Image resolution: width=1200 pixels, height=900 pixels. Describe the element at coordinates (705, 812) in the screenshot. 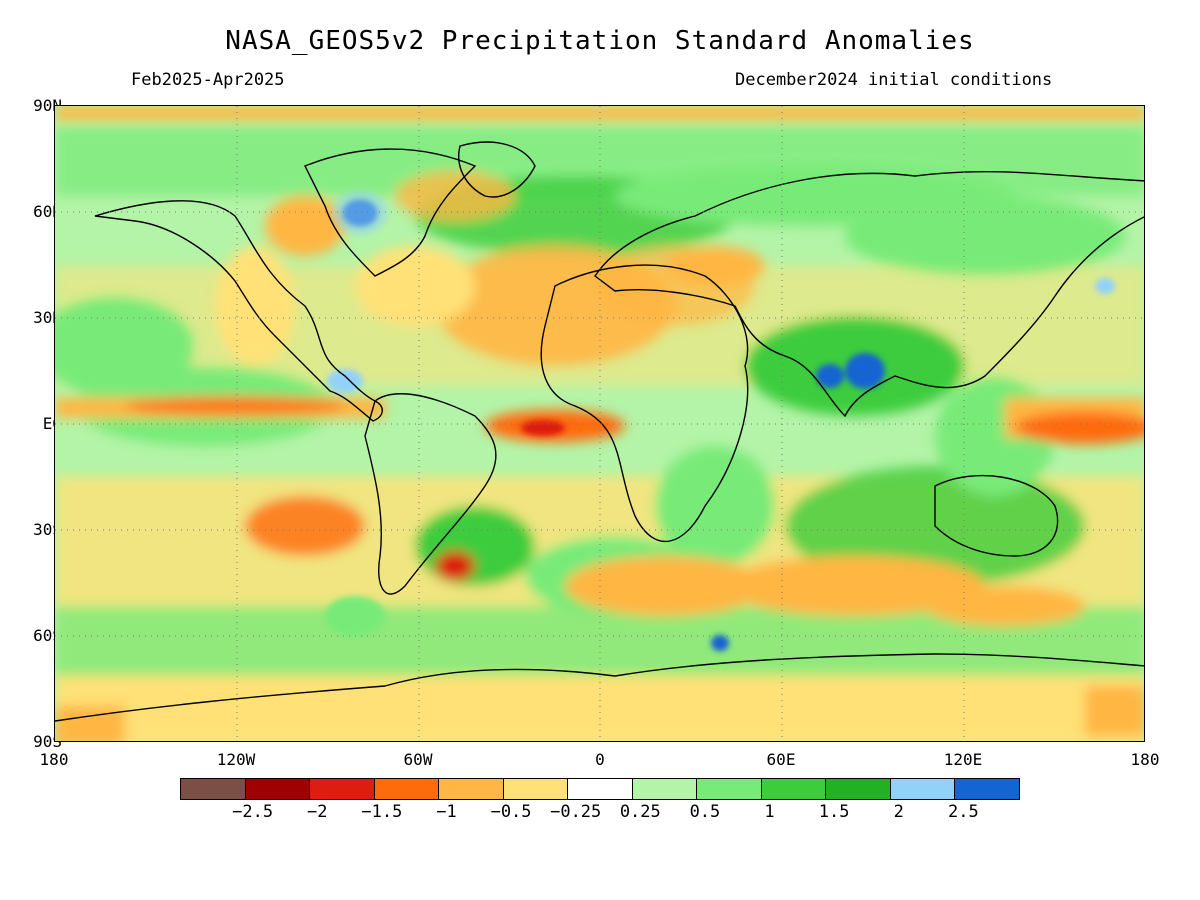

I see `colorbar-tick-label: 0.5` at that location.